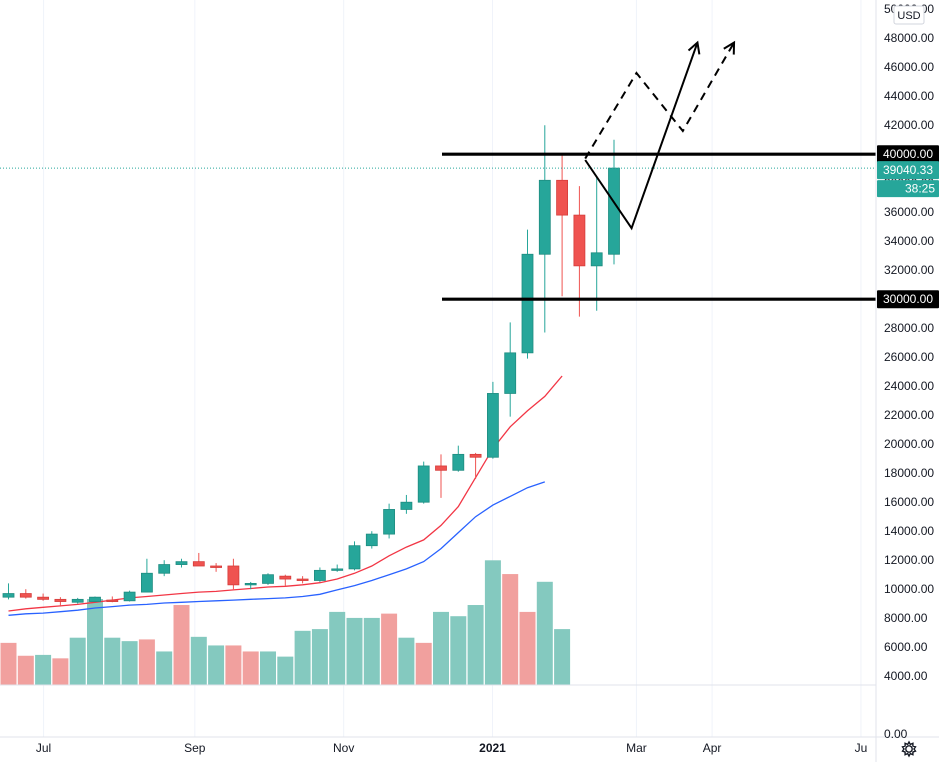 This screenshot has width=939, height=762. What do you see at coordinates (906, 618) in the screenshot?
I see `price-tick-label: 8000.00` at bounding box center [906, 618].